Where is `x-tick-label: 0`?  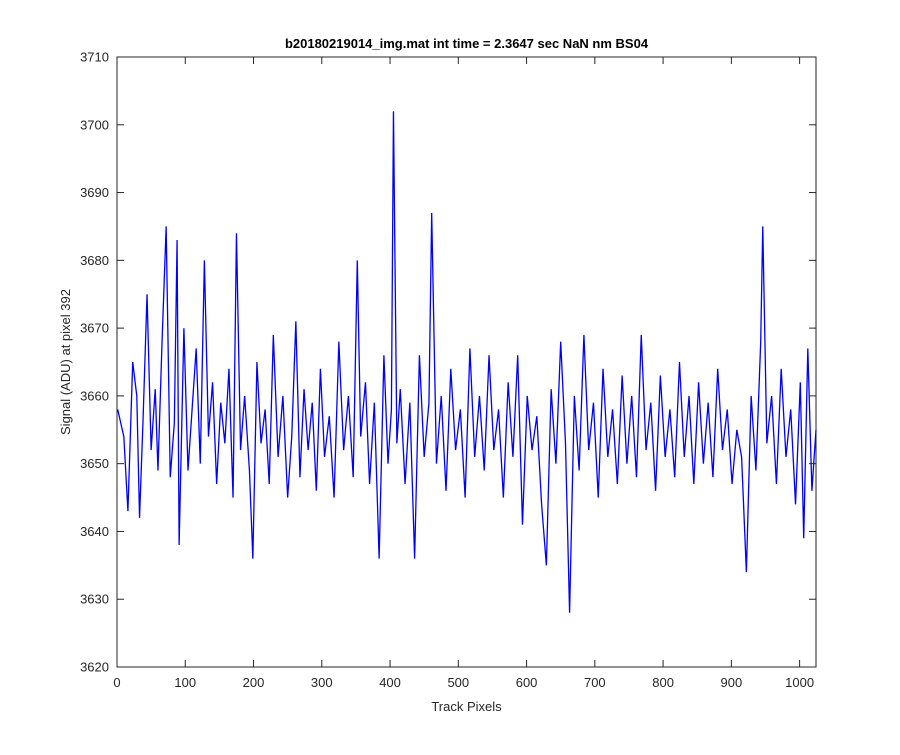
x-tick-label: 0 is located at coordinates (116, 682).